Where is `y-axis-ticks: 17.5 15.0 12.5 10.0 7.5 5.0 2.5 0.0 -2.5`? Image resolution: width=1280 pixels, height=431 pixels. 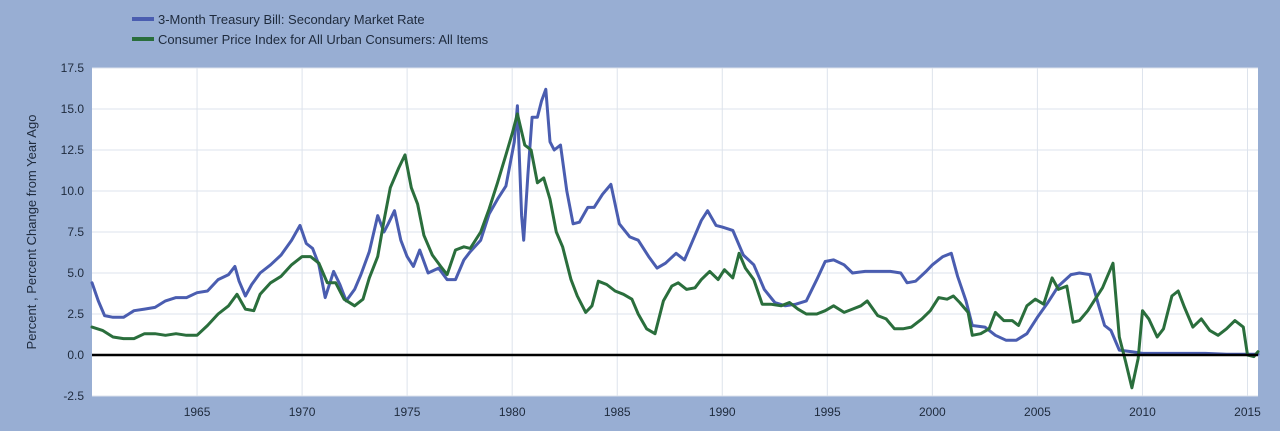 y-axis-ticks: 17.5 15.0 12.5 10.0 7.5 5.0 2.5 0.0 -2.5 is located at coordinates (73, 232).